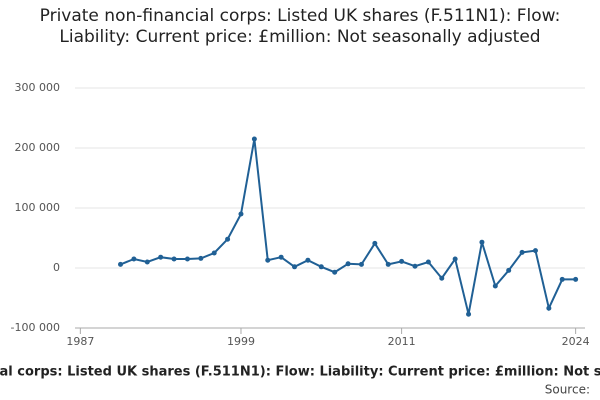 This screenshot has width=600, height=400. What do you see at coordinates (38, 207) in the screenshot?
I see `y-tick-label: 100 000` at bounding box center [38, 207].